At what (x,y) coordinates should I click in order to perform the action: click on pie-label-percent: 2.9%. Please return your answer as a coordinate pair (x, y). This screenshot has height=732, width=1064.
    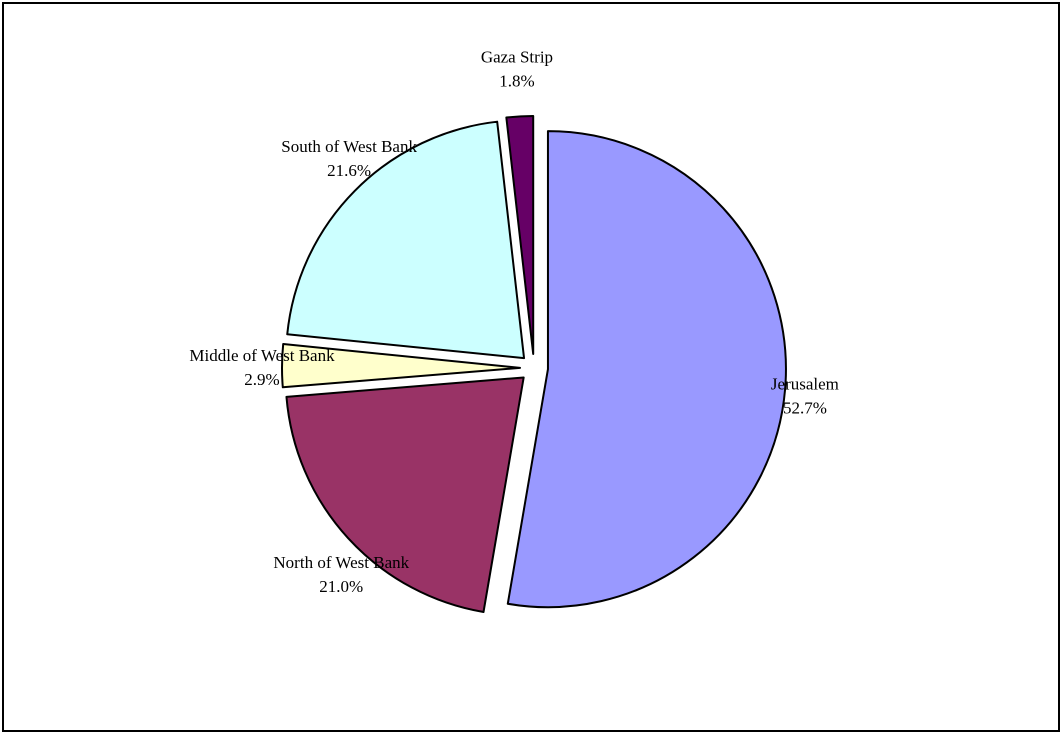
    Looking at the image, I should click on (261, 379).